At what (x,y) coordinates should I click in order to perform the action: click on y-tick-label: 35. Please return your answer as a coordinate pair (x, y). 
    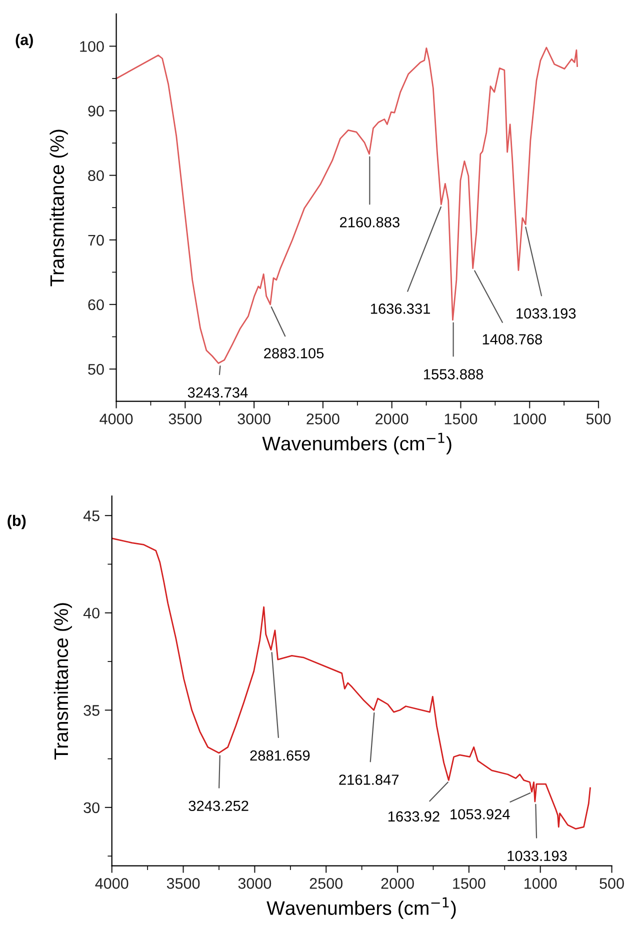
    Looking at the image, I should click on (92, 710).